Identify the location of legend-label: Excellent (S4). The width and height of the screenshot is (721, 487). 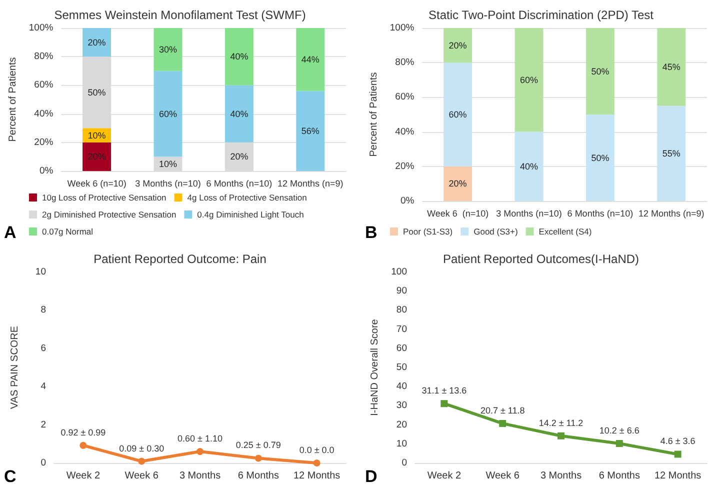
(565, 231).